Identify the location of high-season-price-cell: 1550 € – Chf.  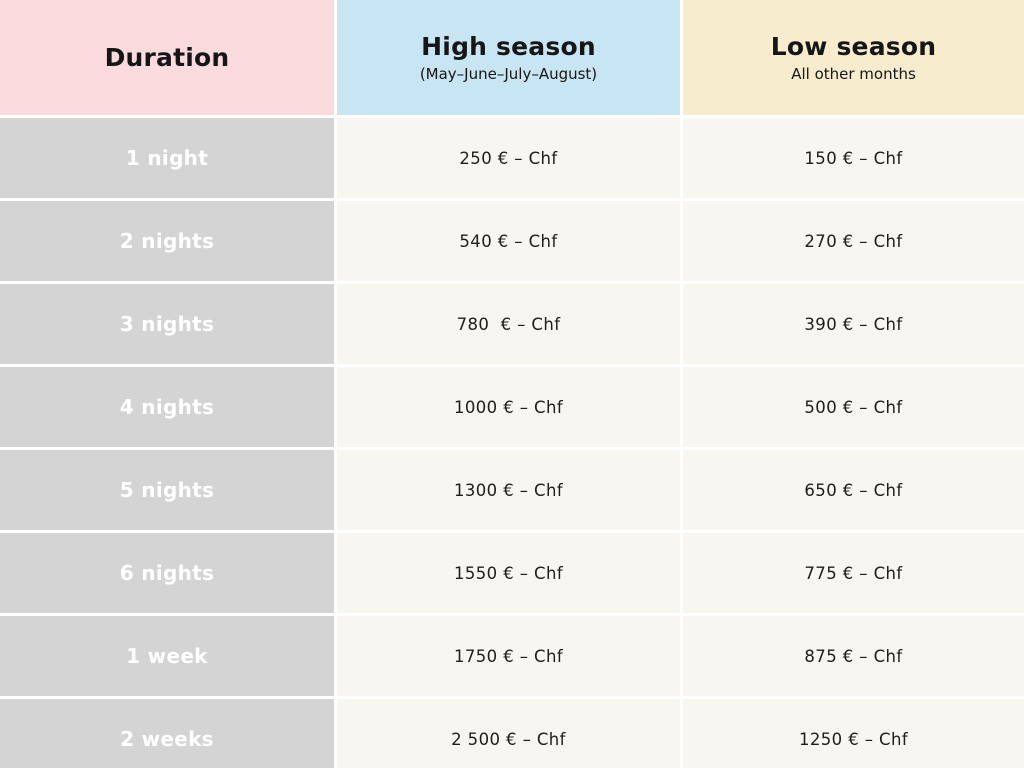
(508, 573).